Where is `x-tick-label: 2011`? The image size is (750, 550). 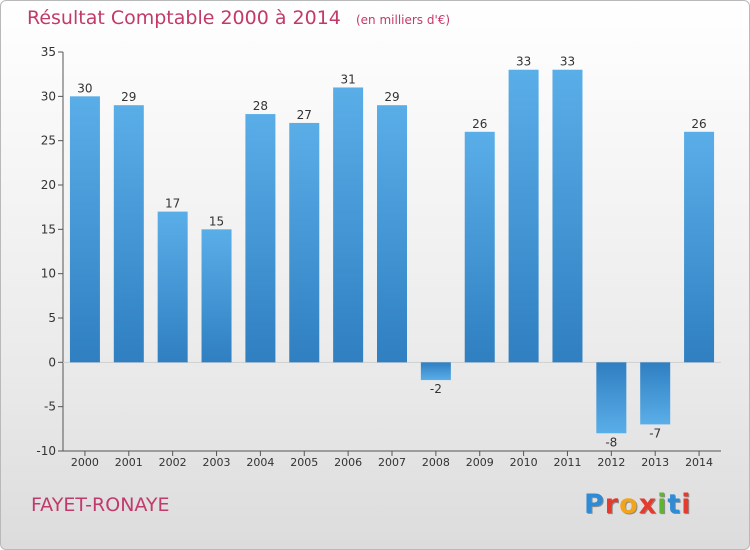
x-tick-label: 2011 is located at coordinates (567, 462).